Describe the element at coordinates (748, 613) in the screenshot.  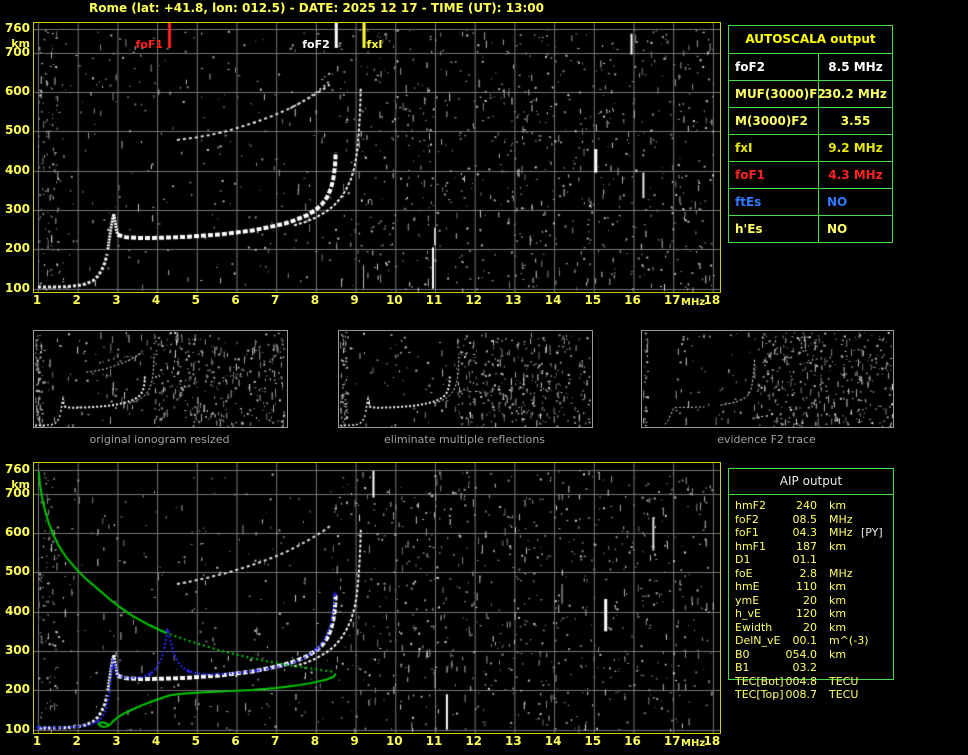
I see `aip-row-label: h_vE` at that location.